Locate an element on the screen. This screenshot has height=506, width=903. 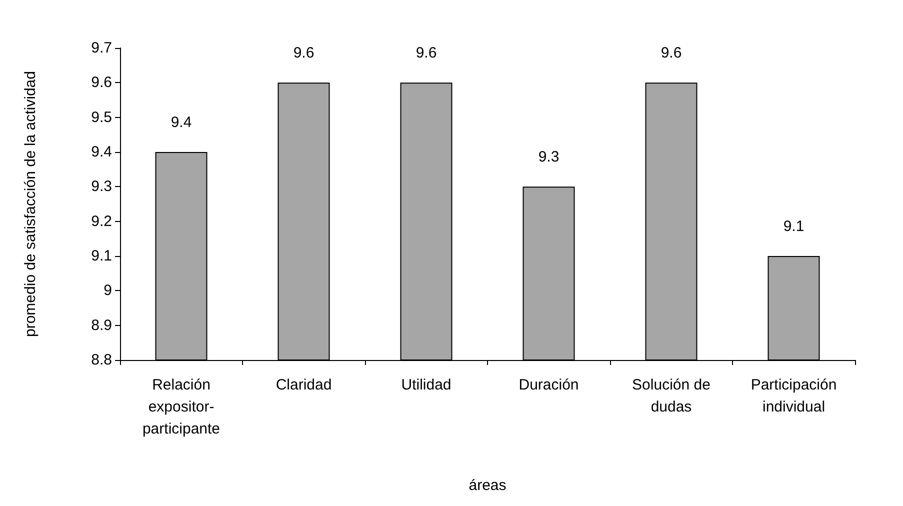
x-tick-label: Claridad is located at coordinates (304, 385).